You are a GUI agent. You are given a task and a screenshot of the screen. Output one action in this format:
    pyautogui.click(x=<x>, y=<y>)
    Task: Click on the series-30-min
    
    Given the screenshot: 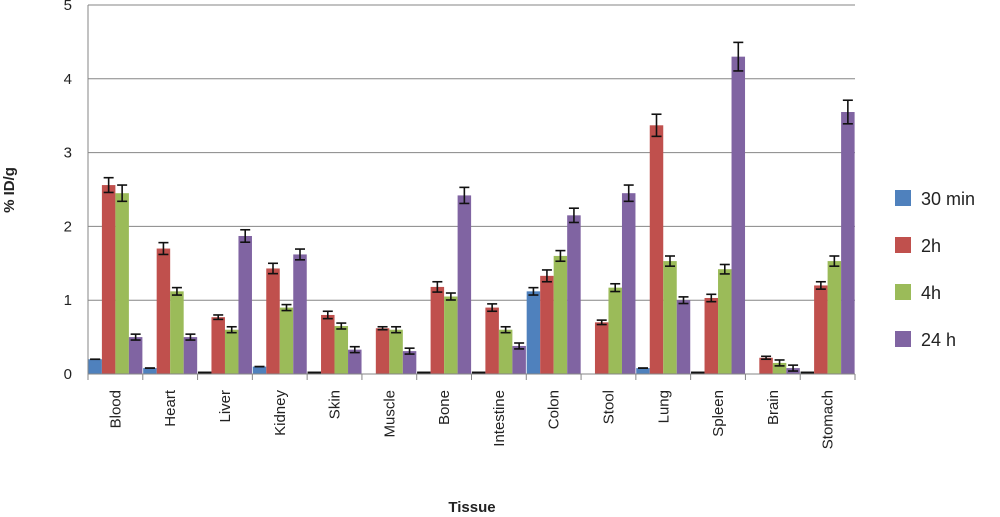 What is the action you would take?
    pyautogui.click(x=451, y=330)
    